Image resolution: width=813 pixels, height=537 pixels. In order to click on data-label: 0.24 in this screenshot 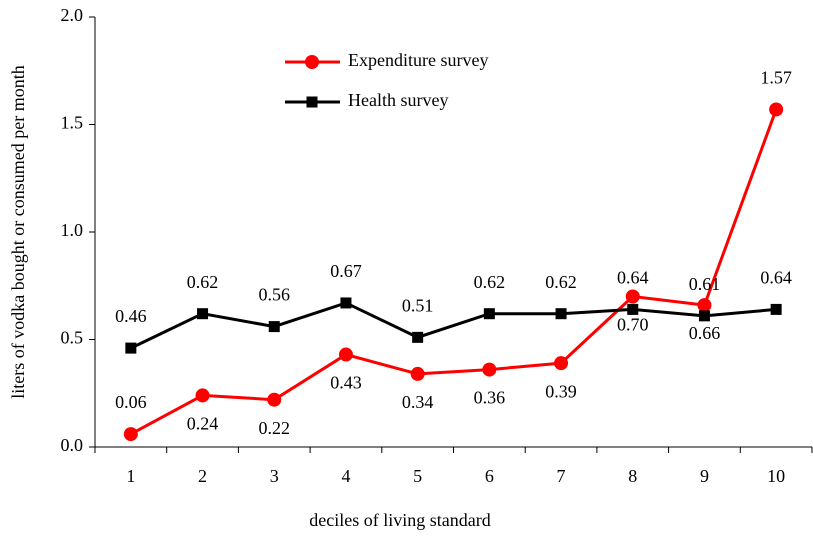, I will do `click(203, 424)`.